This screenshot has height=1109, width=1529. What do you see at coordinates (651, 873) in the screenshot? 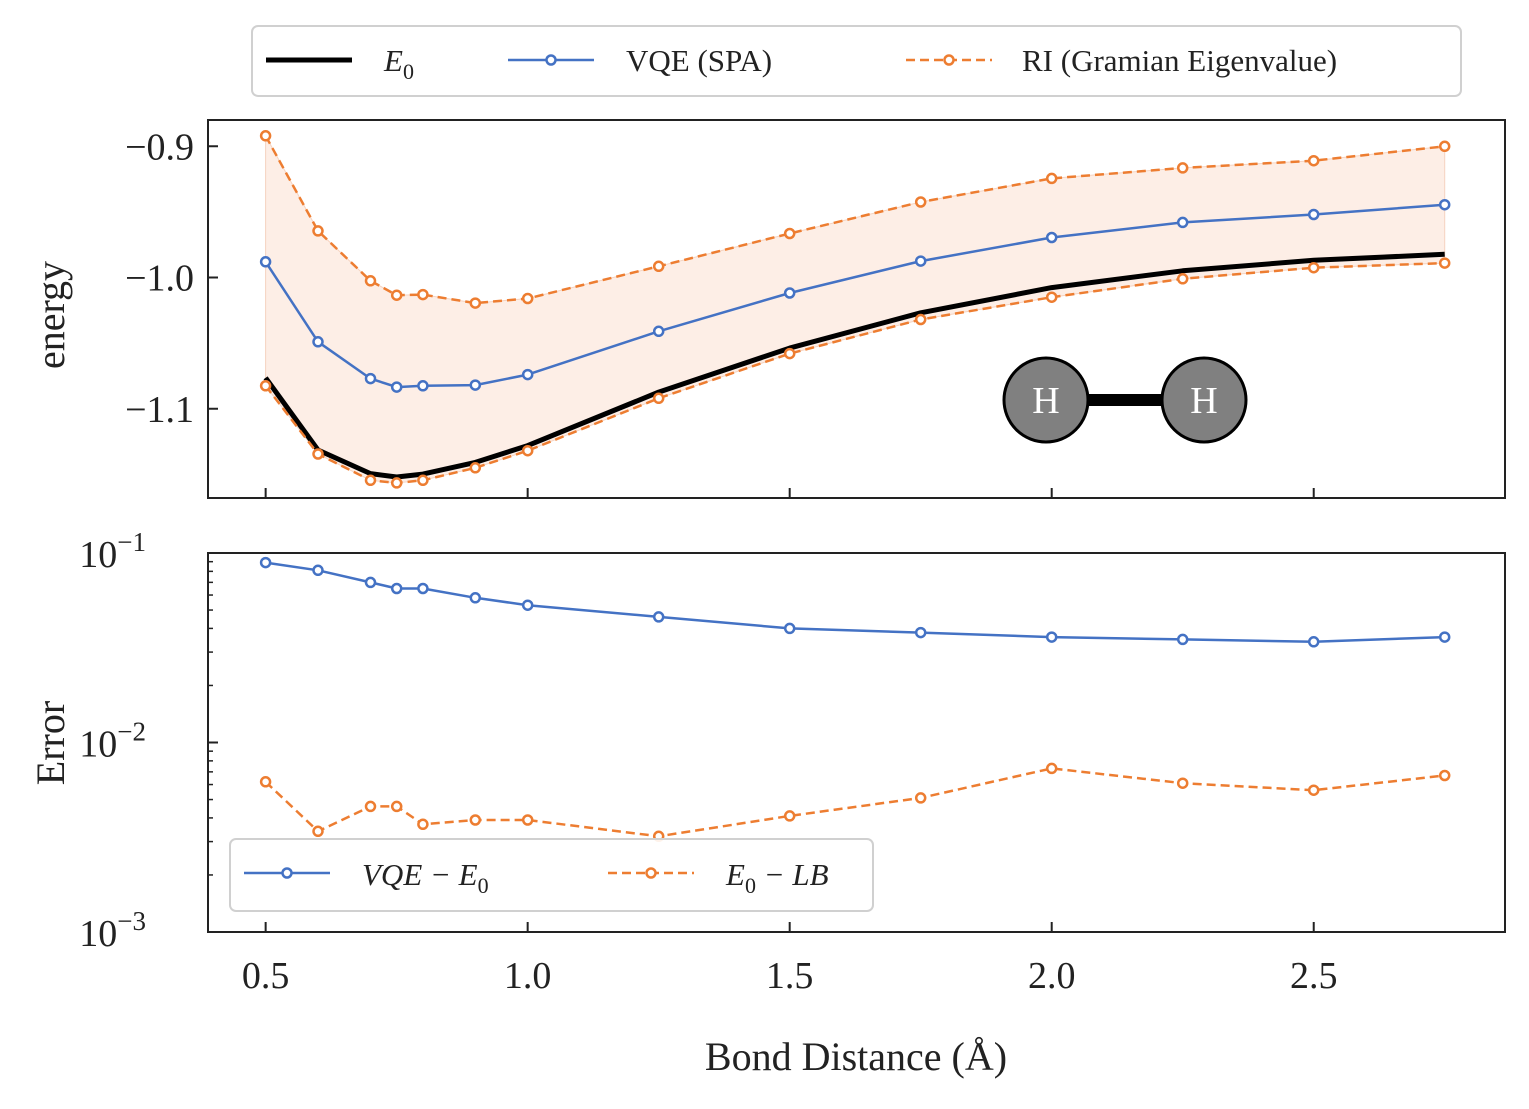
I see `legend-marker-lb-err` at bounding box center [651, 873].